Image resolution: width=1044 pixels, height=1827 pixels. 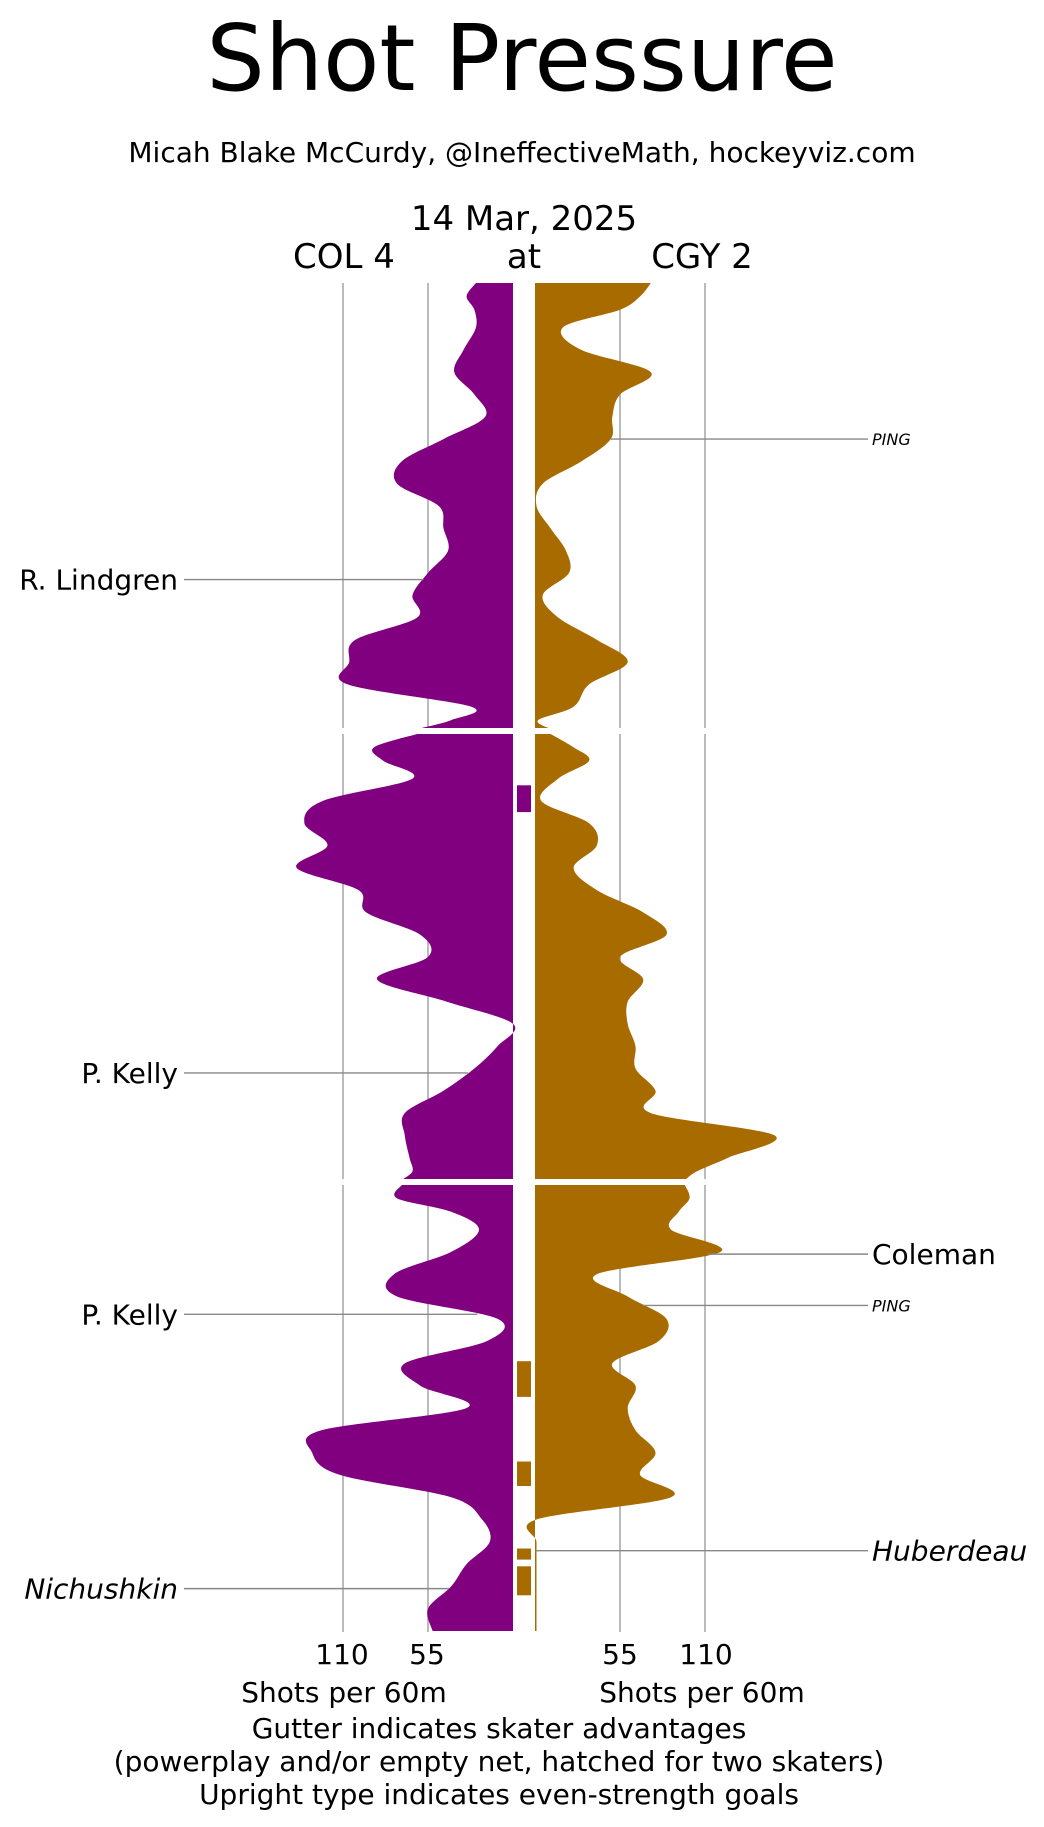 What do you see at coordinates (499, 1728) in the screenshot?
I see `footer-line-1: Gutter indicates skater advantages` at bounding box center [499, 1728].